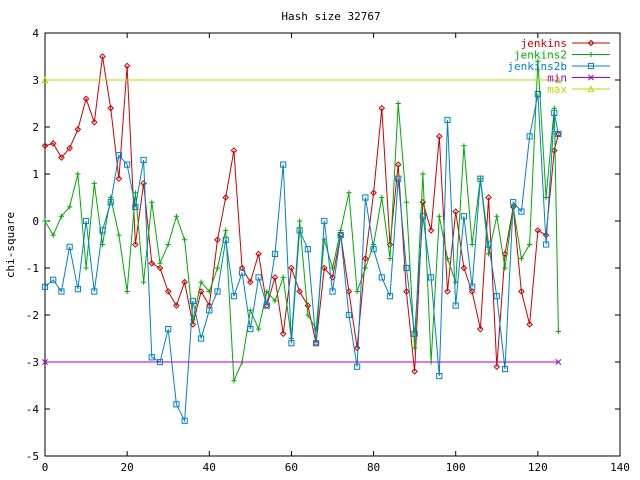 Image resolution: width=640 pixels, height=480 pixels. What do you see at coordinates (537, 66) in the screenshot?
I see `legend-label-jenkins2b: jenkins2b` at bounding box center [537, 66].